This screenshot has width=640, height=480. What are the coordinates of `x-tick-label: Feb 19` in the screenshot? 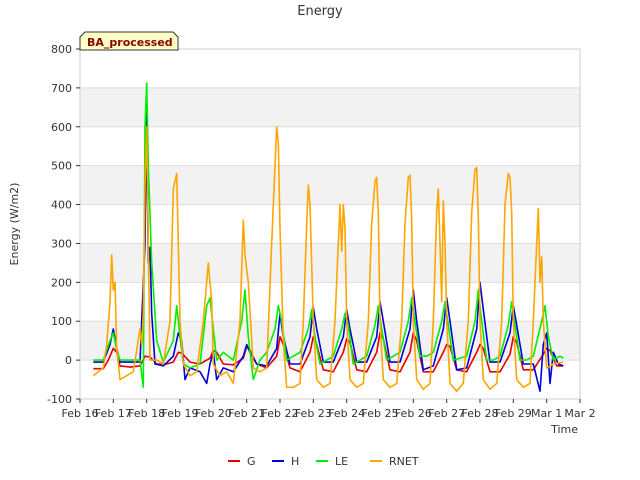 It's located at (180, 413).